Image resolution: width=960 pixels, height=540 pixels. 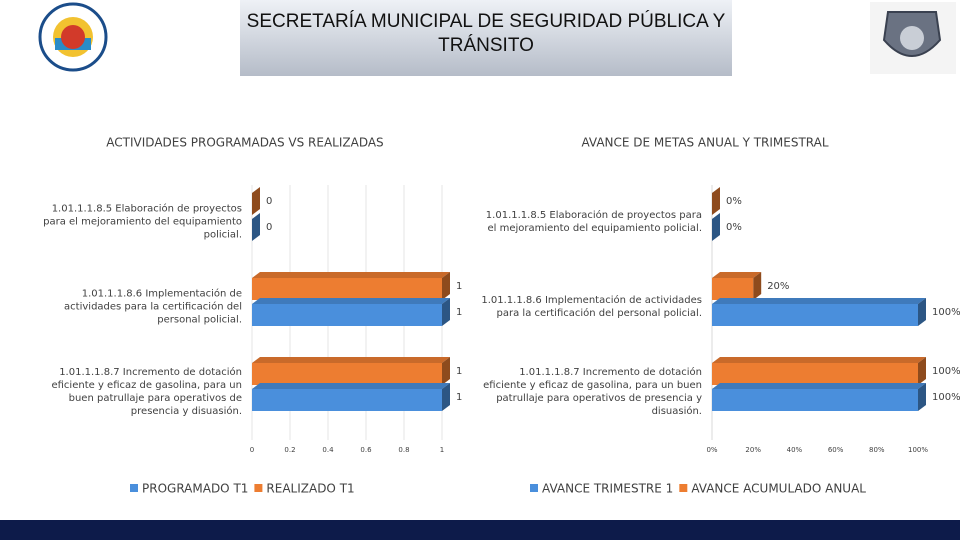 I want to click on x-tick-label: 40%, so click(x=795, y=450).